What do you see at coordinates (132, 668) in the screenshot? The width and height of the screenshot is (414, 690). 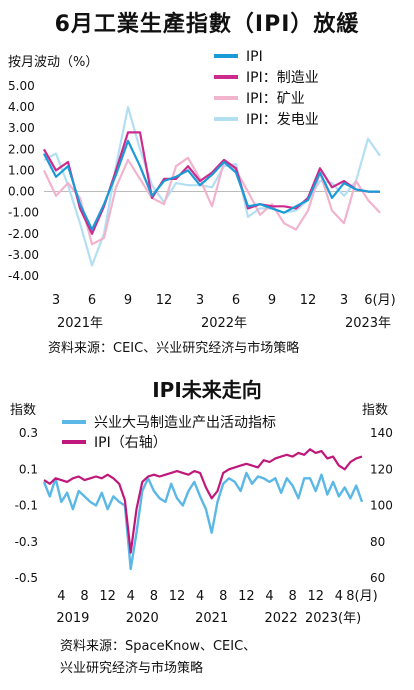 I see `chart2-source-line2: 兴业研究经济与市场策略` at bounding box center [132, 668].